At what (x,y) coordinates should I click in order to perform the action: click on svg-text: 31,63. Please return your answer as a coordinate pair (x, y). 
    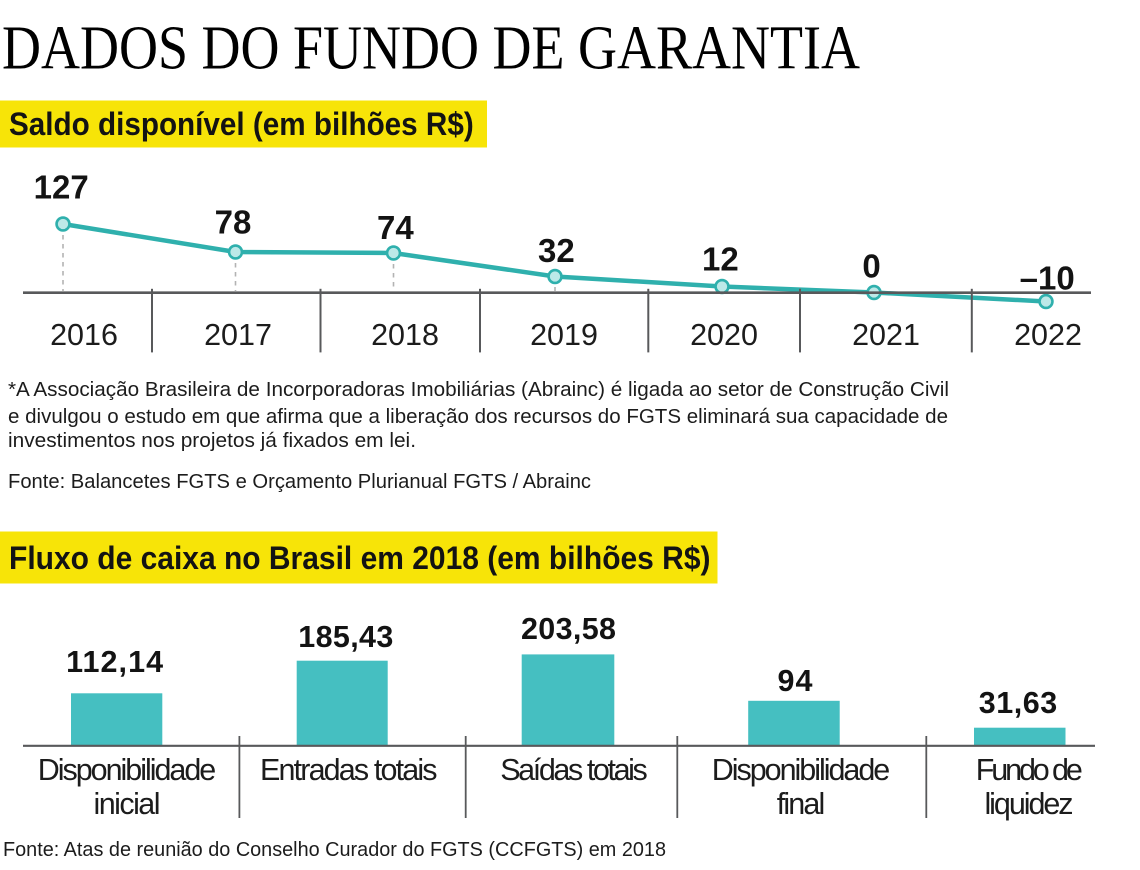
    Looking at the image, I should click on (1018, 703).